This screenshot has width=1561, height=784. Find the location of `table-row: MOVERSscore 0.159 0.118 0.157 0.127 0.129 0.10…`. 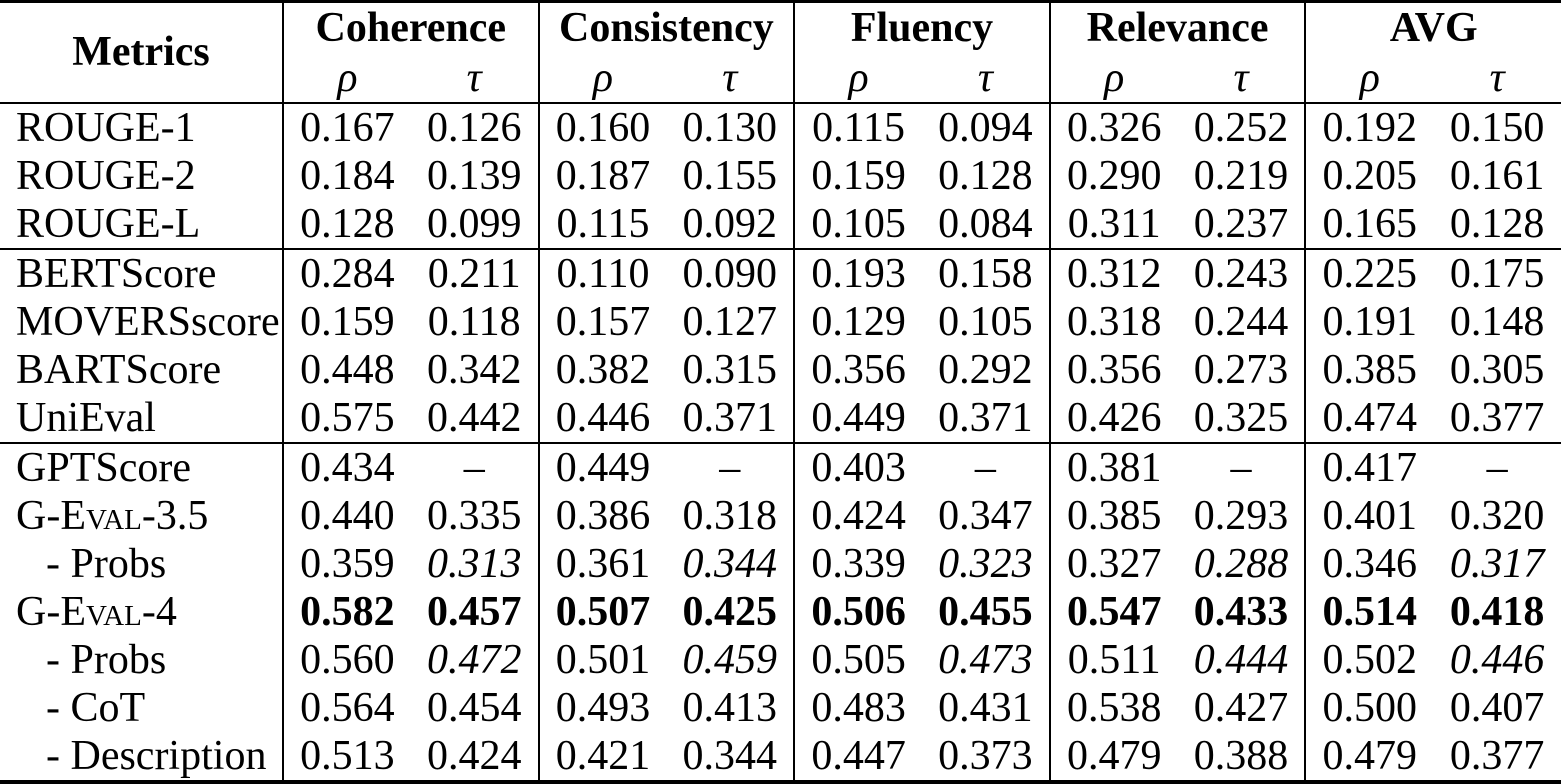

table-row: MOVERSscore 0.159 0.118 0.157 0.127 0.129 0.10… is located at coordinates (780, 321).